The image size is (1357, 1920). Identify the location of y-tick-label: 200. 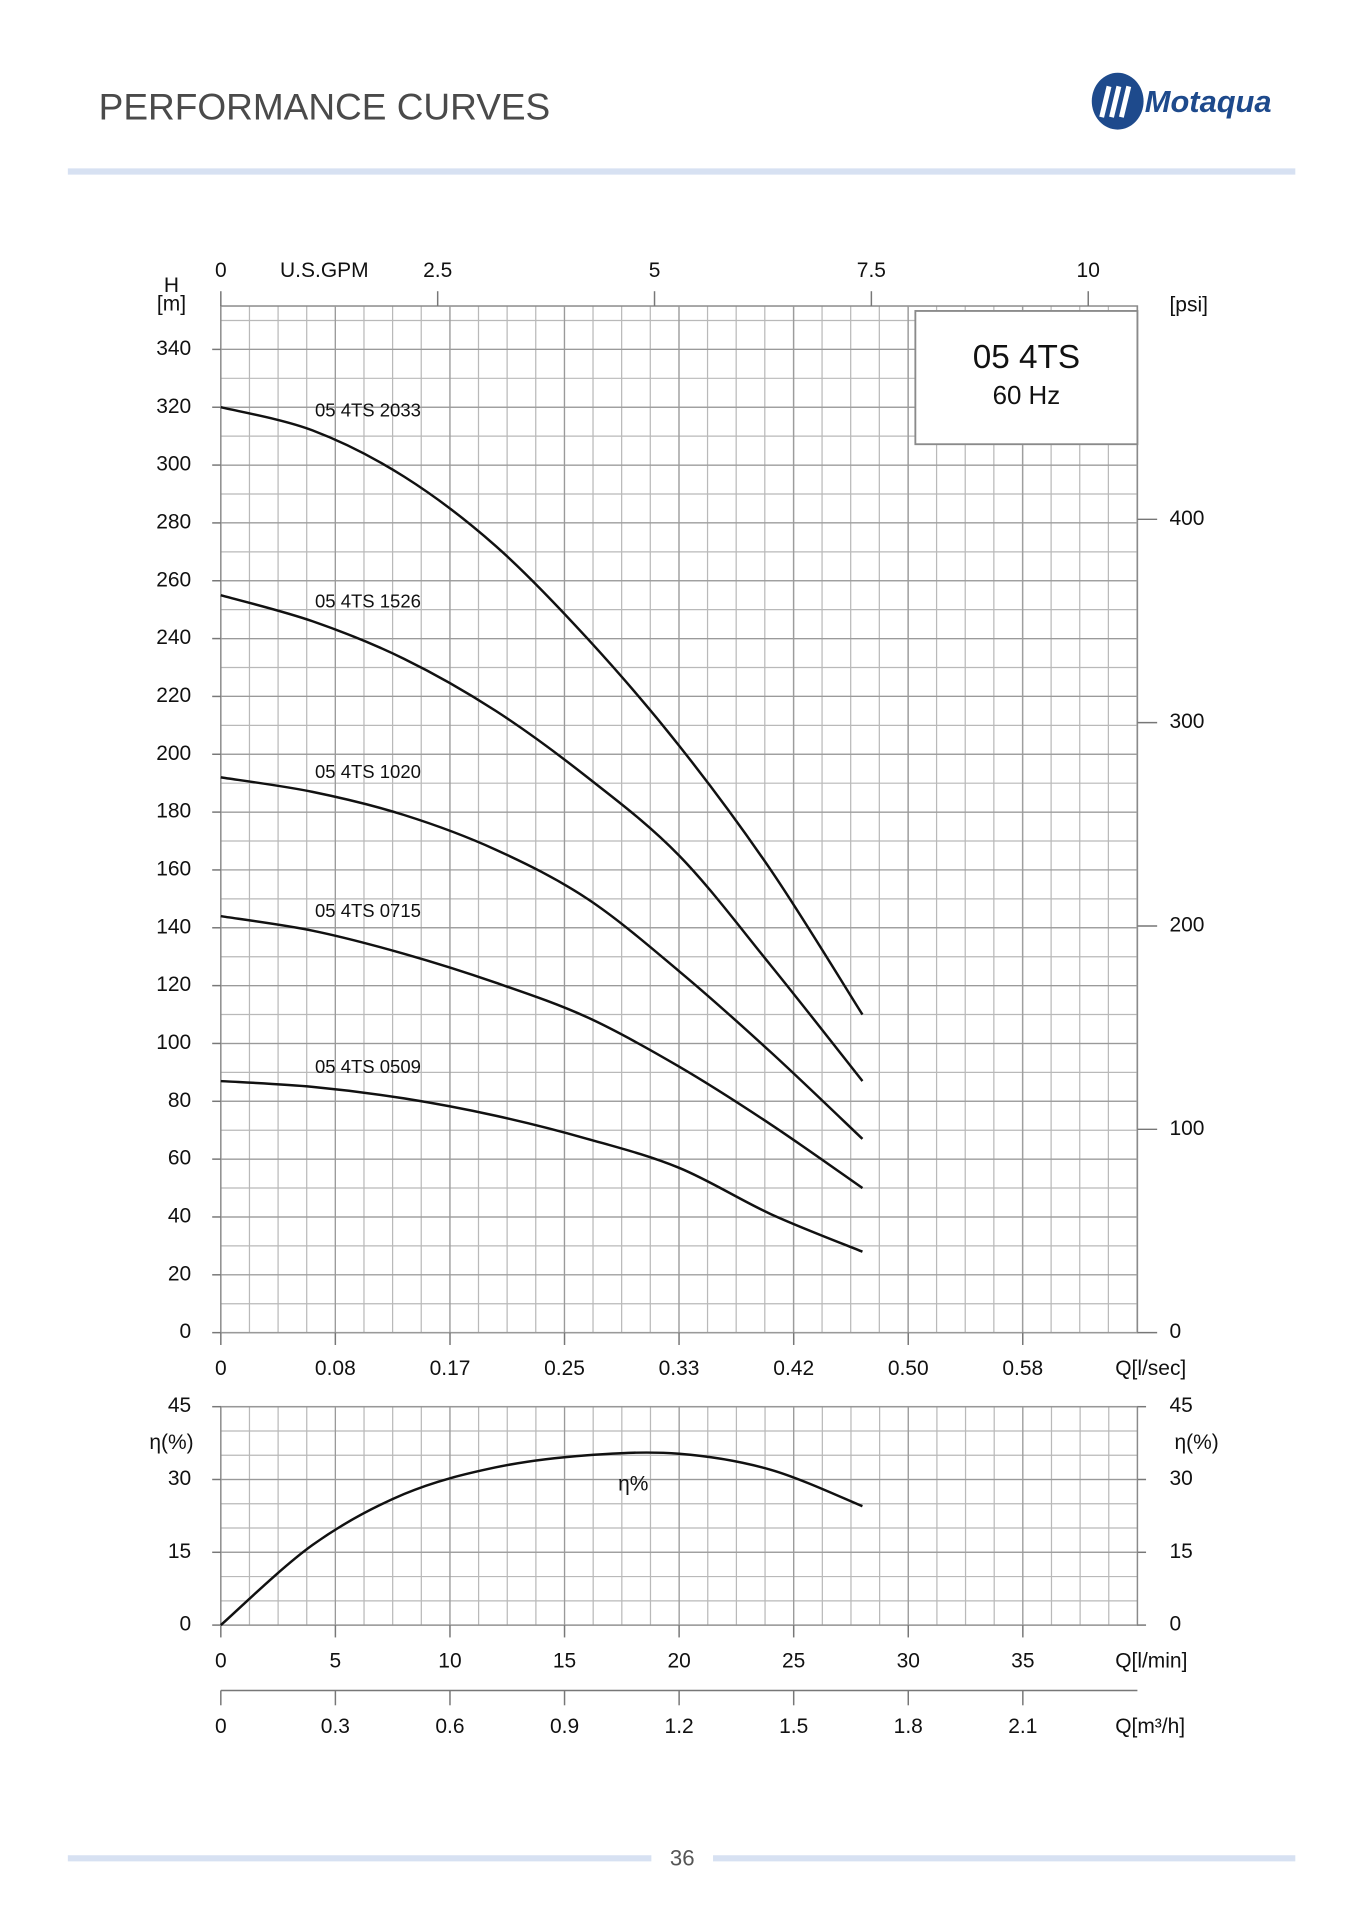
(173, 753).